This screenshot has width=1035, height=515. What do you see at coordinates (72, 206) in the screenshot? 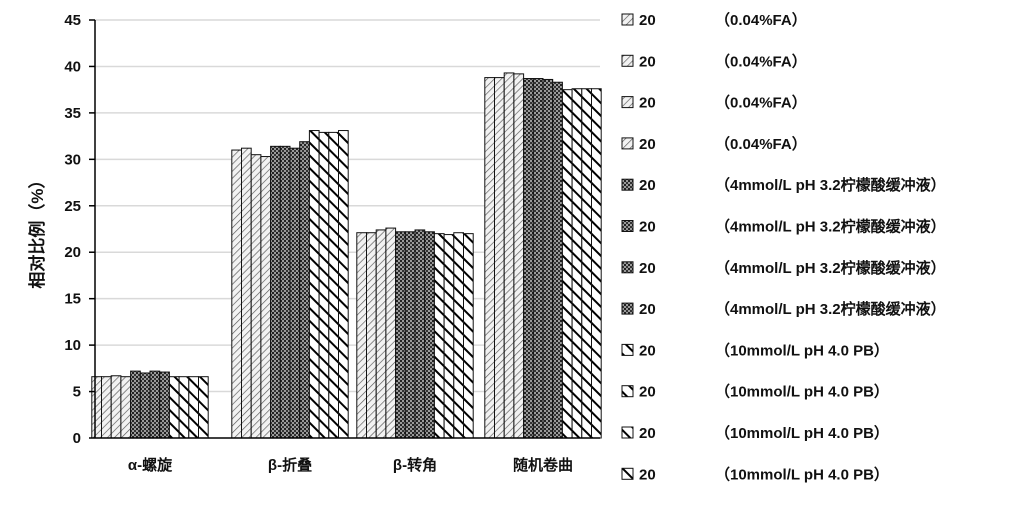
I see `y-tick-label: 25` at bounding box center [72, 206].